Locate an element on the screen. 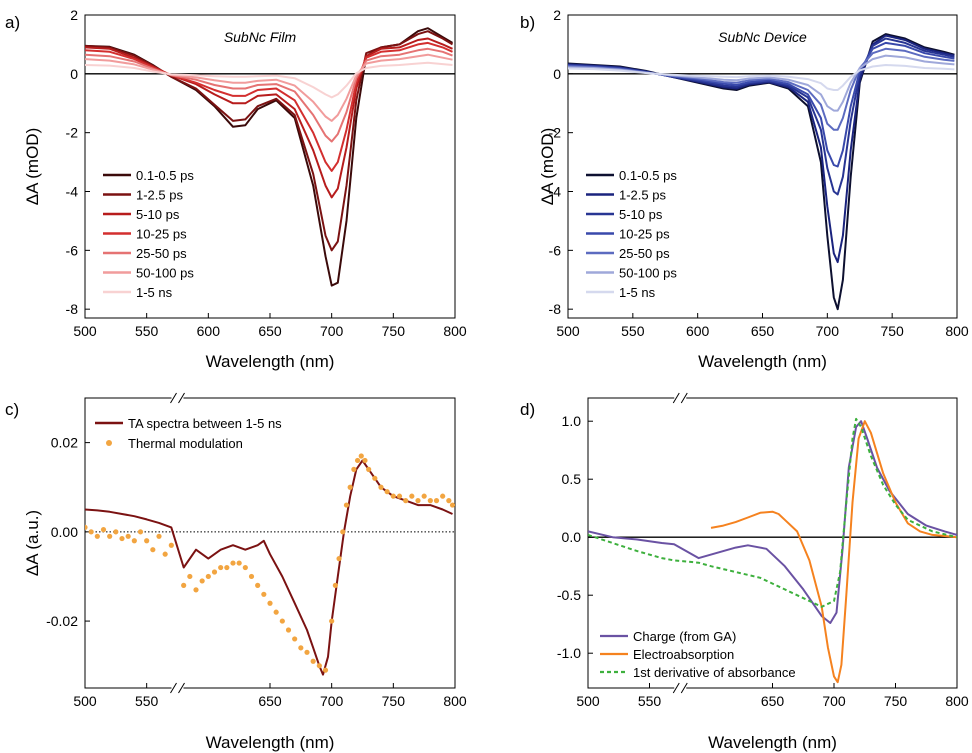 This screenshot has width=972, height=753. legend-label: TA spectra between 1-5 ns is located at coordinates (205, 423).